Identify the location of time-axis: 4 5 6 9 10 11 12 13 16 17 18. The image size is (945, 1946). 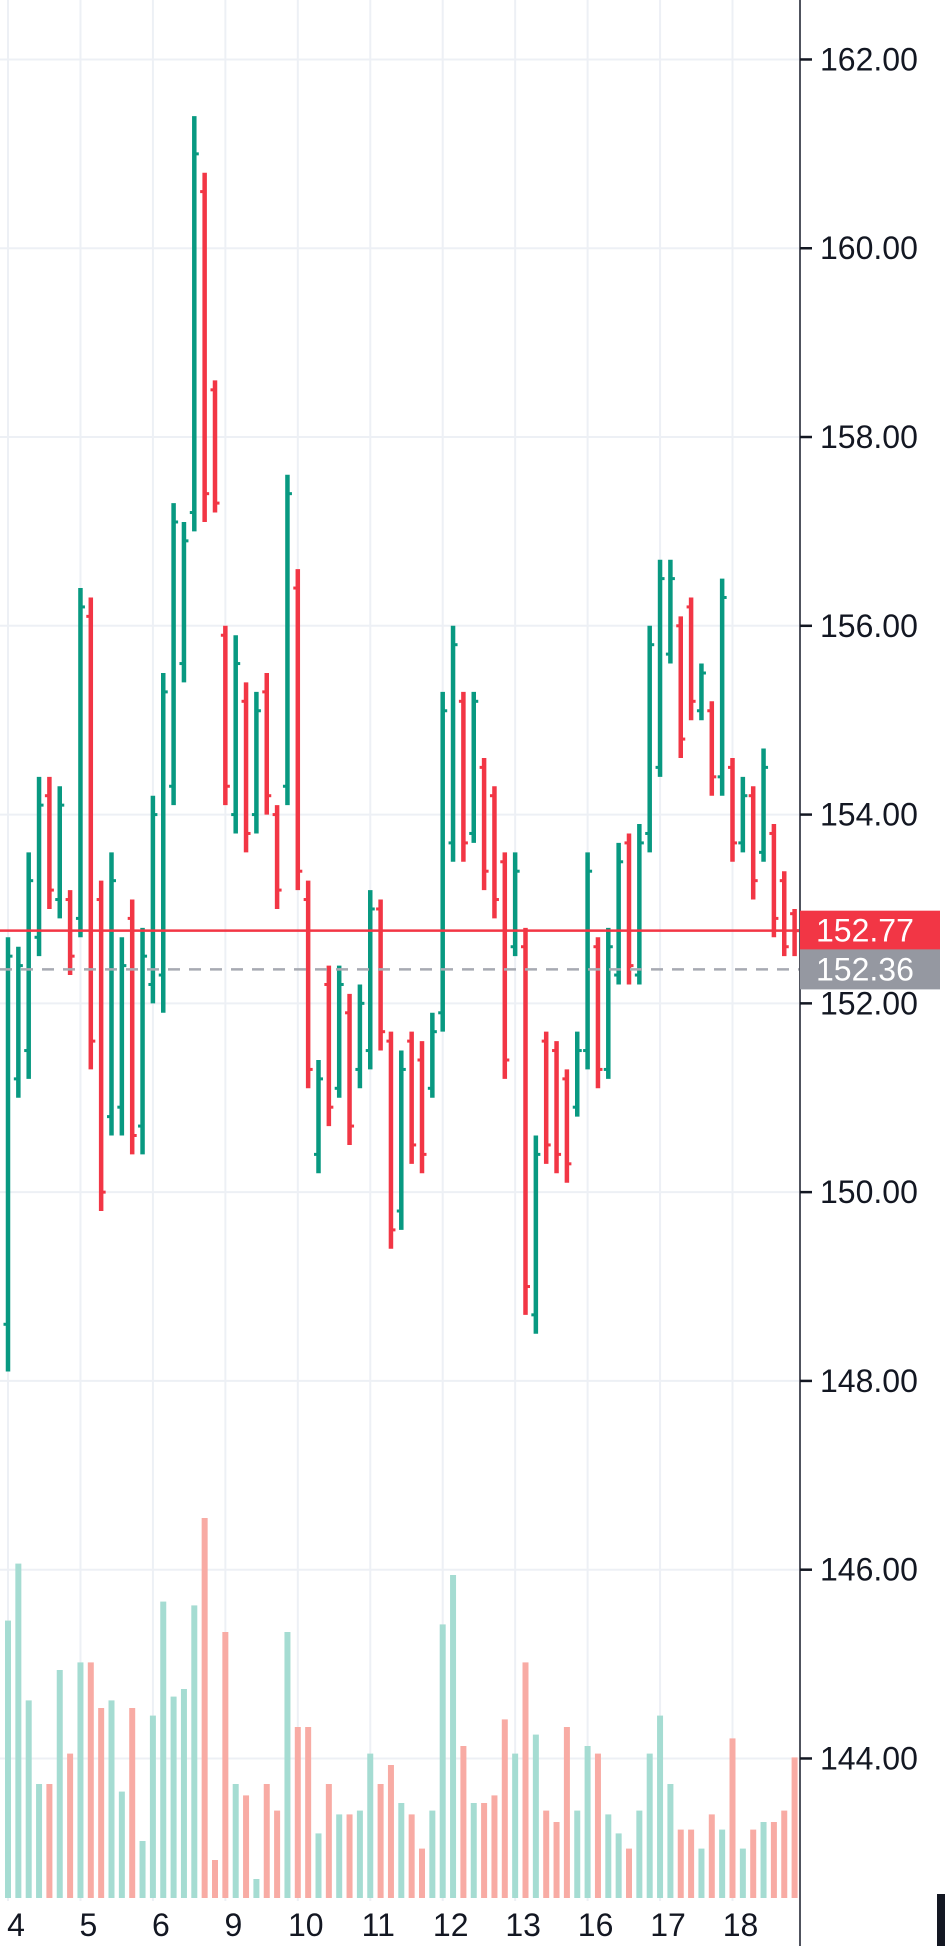
(476, 1920).